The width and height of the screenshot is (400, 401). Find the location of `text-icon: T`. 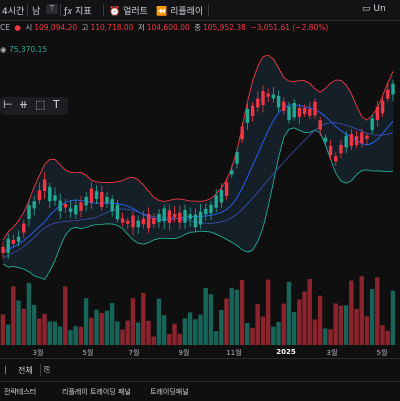

text-icon: T is located at coordinates (56, 104).